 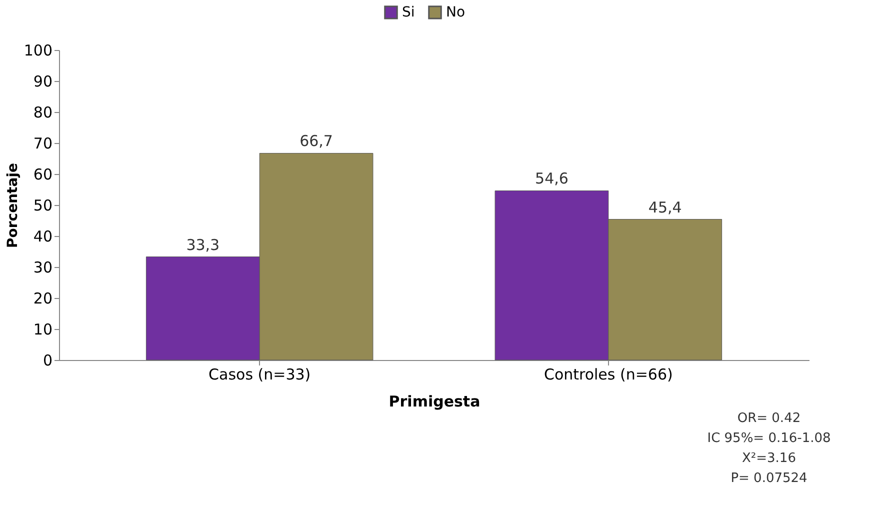 I want to click on data-label: 45,4, so click(x=665, y=207).